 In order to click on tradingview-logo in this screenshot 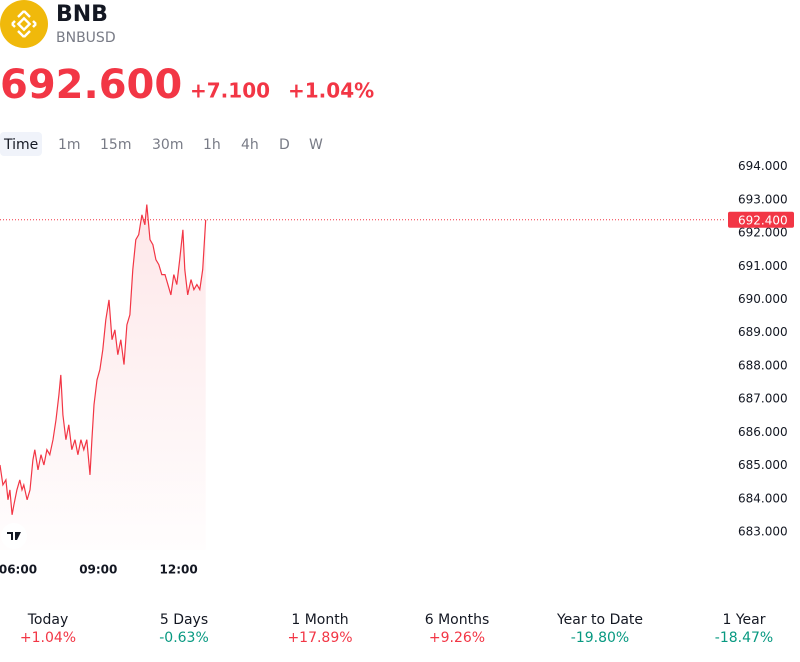, I will do `click(14, 536)`.